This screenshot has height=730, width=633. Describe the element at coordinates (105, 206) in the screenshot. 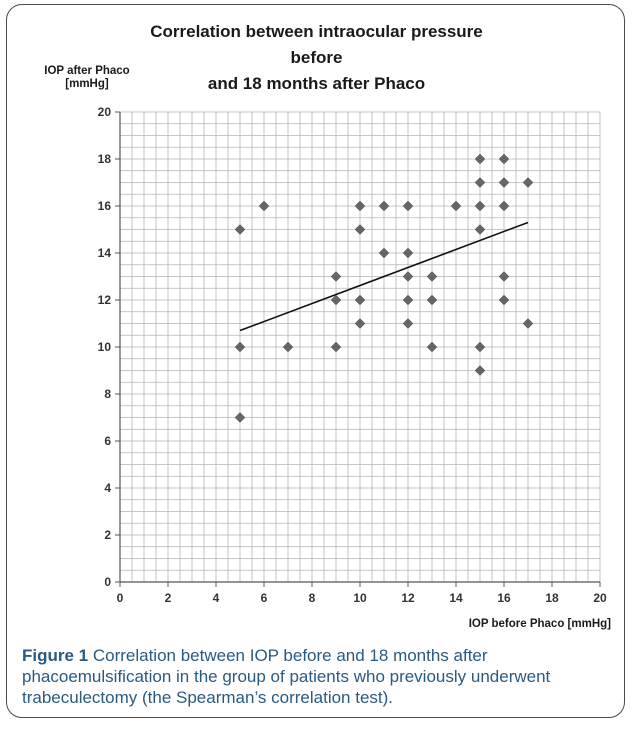

I see `y-tick-label: 16` at that location.